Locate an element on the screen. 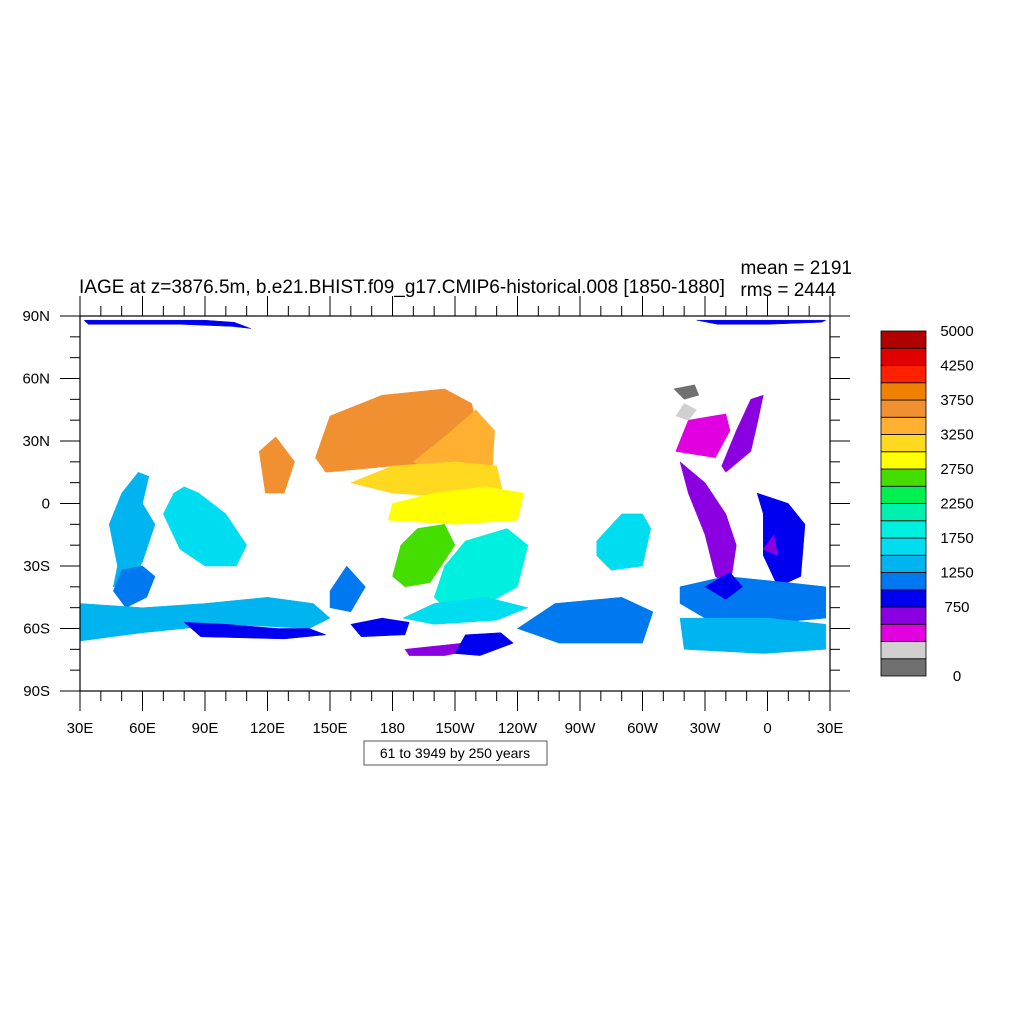  colorbar-label: 3250 is located at coordinates (956, 435).